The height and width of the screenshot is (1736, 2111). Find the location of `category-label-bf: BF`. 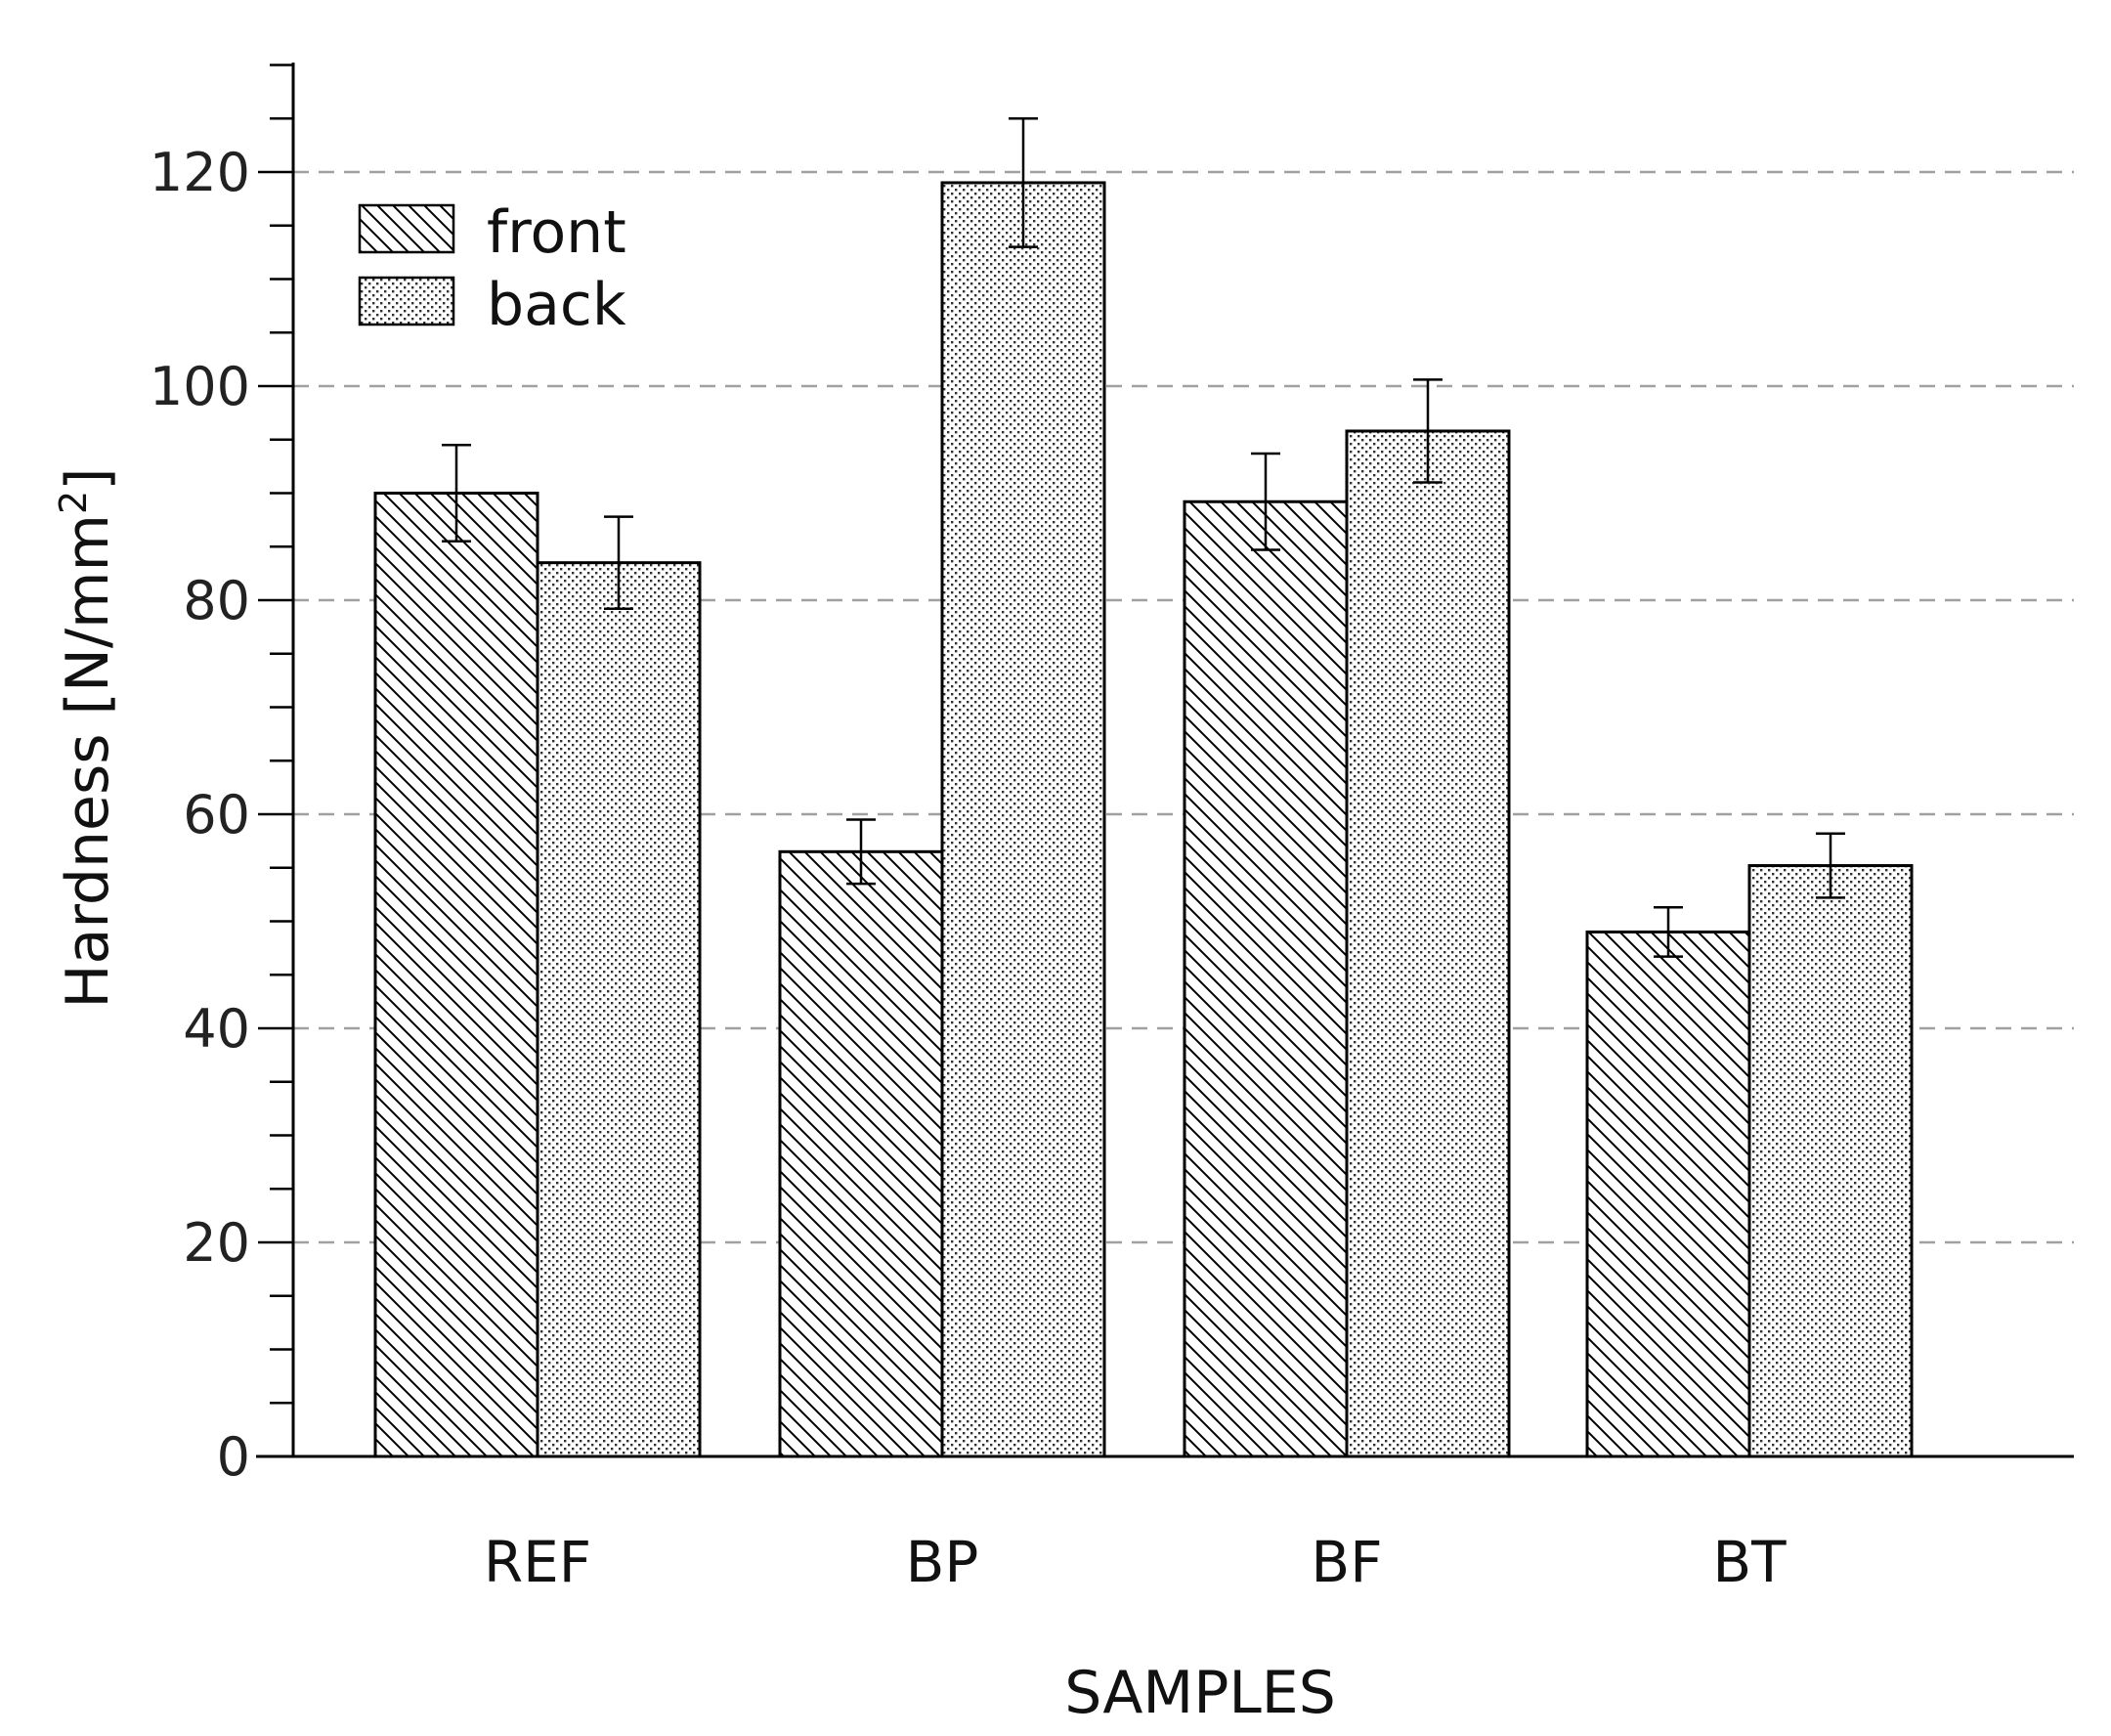

category-label-bf: BF is located at coordinates (1346, 1562).